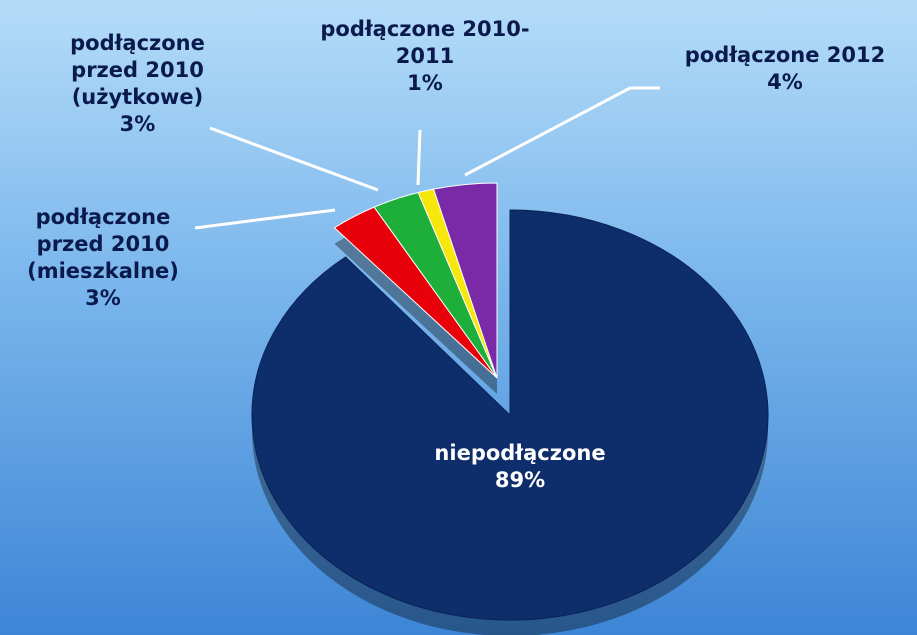 Image resolution: width=917 pixels, height=635 pixels. I want to click on slice-label: podłączone 2010-2011 1%, so click(425, 56).